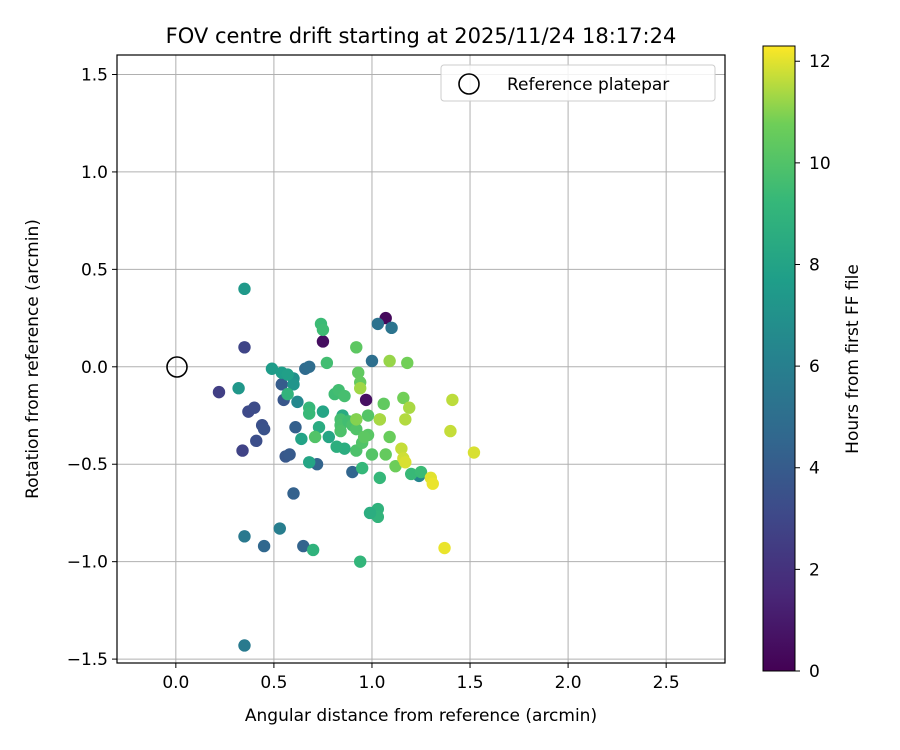 This screenshot has width=900, height=750. Describe the element at coordinates (779, 358) in the screenshot. I see `colorbar-gradient` at that location.